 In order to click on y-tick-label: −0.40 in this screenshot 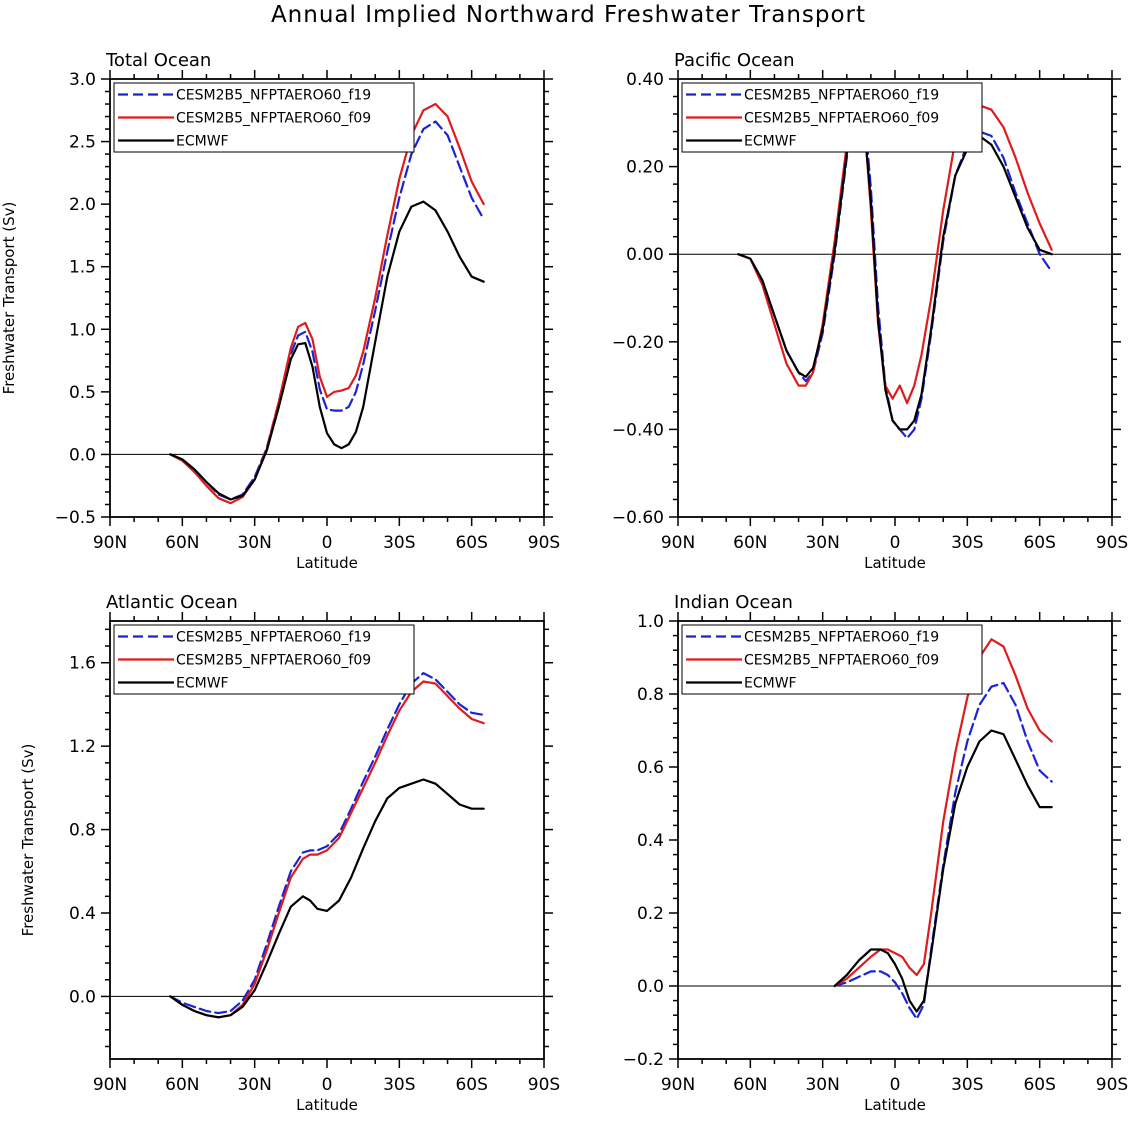, I will do `click(638, 430)`.